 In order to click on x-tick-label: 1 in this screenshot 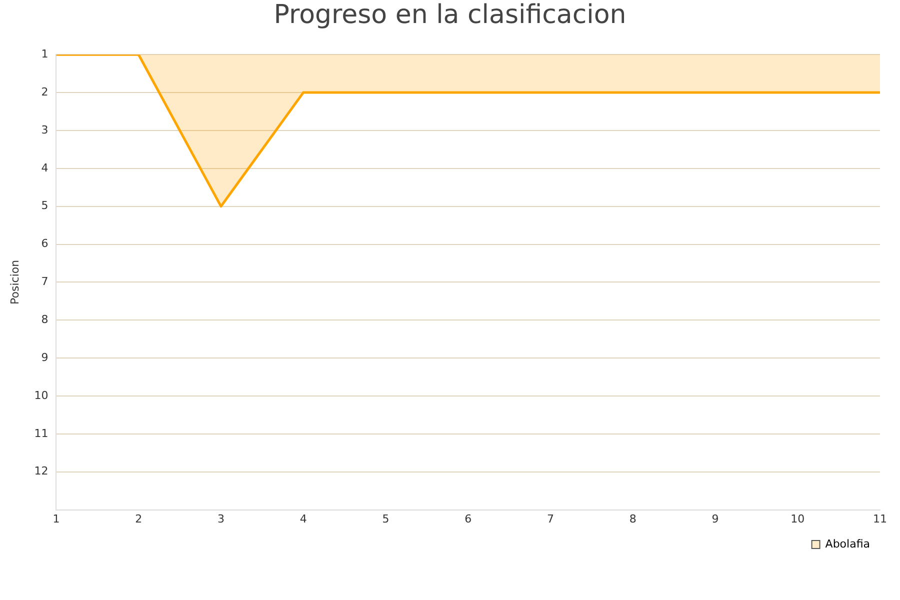, I will do `click(56, 519)`.